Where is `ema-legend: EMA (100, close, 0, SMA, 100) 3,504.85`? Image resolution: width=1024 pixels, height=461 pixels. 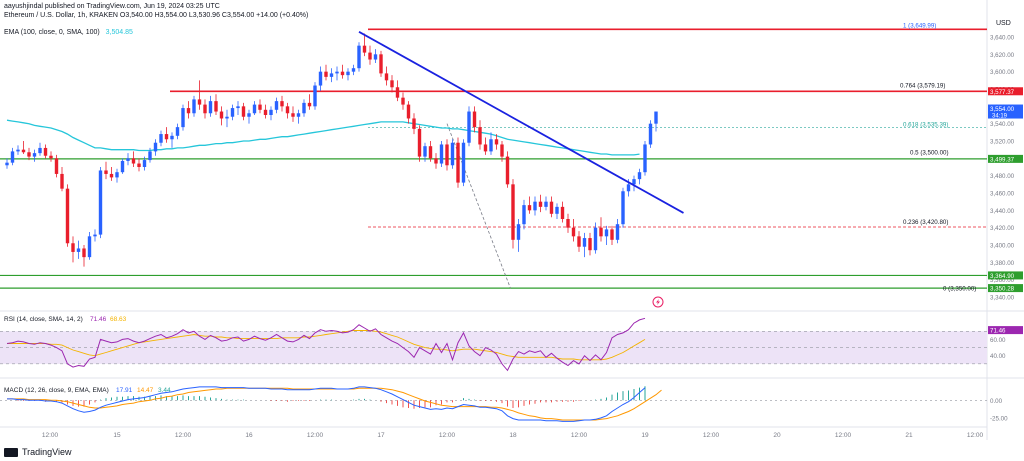
ema-legend: EMA (100, close, 0, SMA, 100) 3,504.85 is located at coordinates (68, 32).